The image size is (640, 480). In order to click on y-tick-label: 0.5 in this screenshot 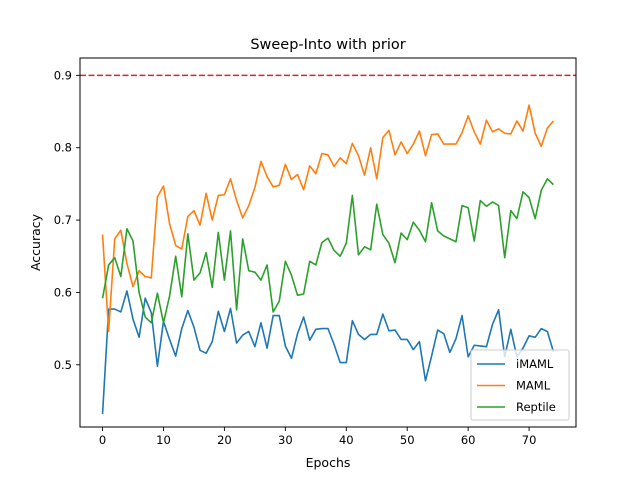, I will do `click(63, 365)`.